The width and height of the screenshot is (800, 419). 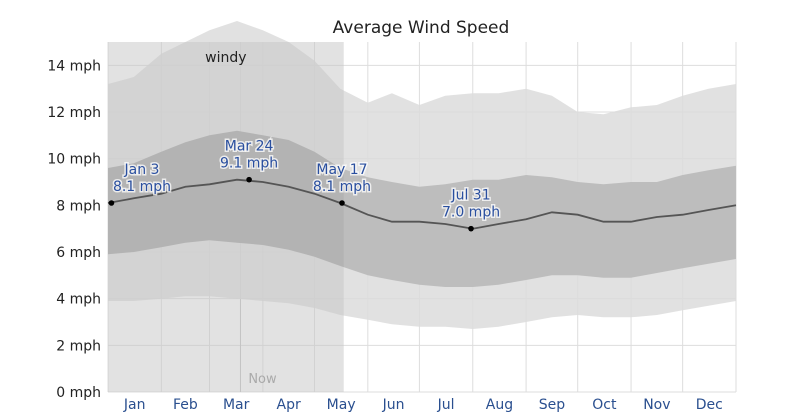 I want to click on annotation-date: Jan 3, so click(x=142, y=170).